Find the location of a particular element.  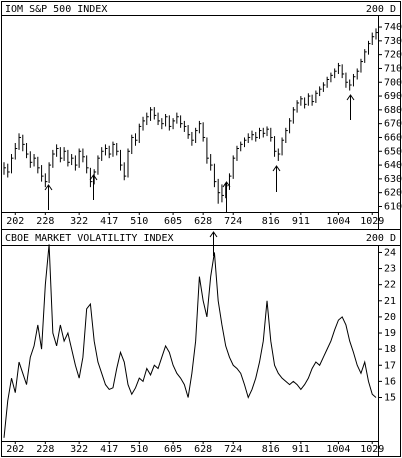

y-tick-label: 730 is located at coordinates (393, 41).